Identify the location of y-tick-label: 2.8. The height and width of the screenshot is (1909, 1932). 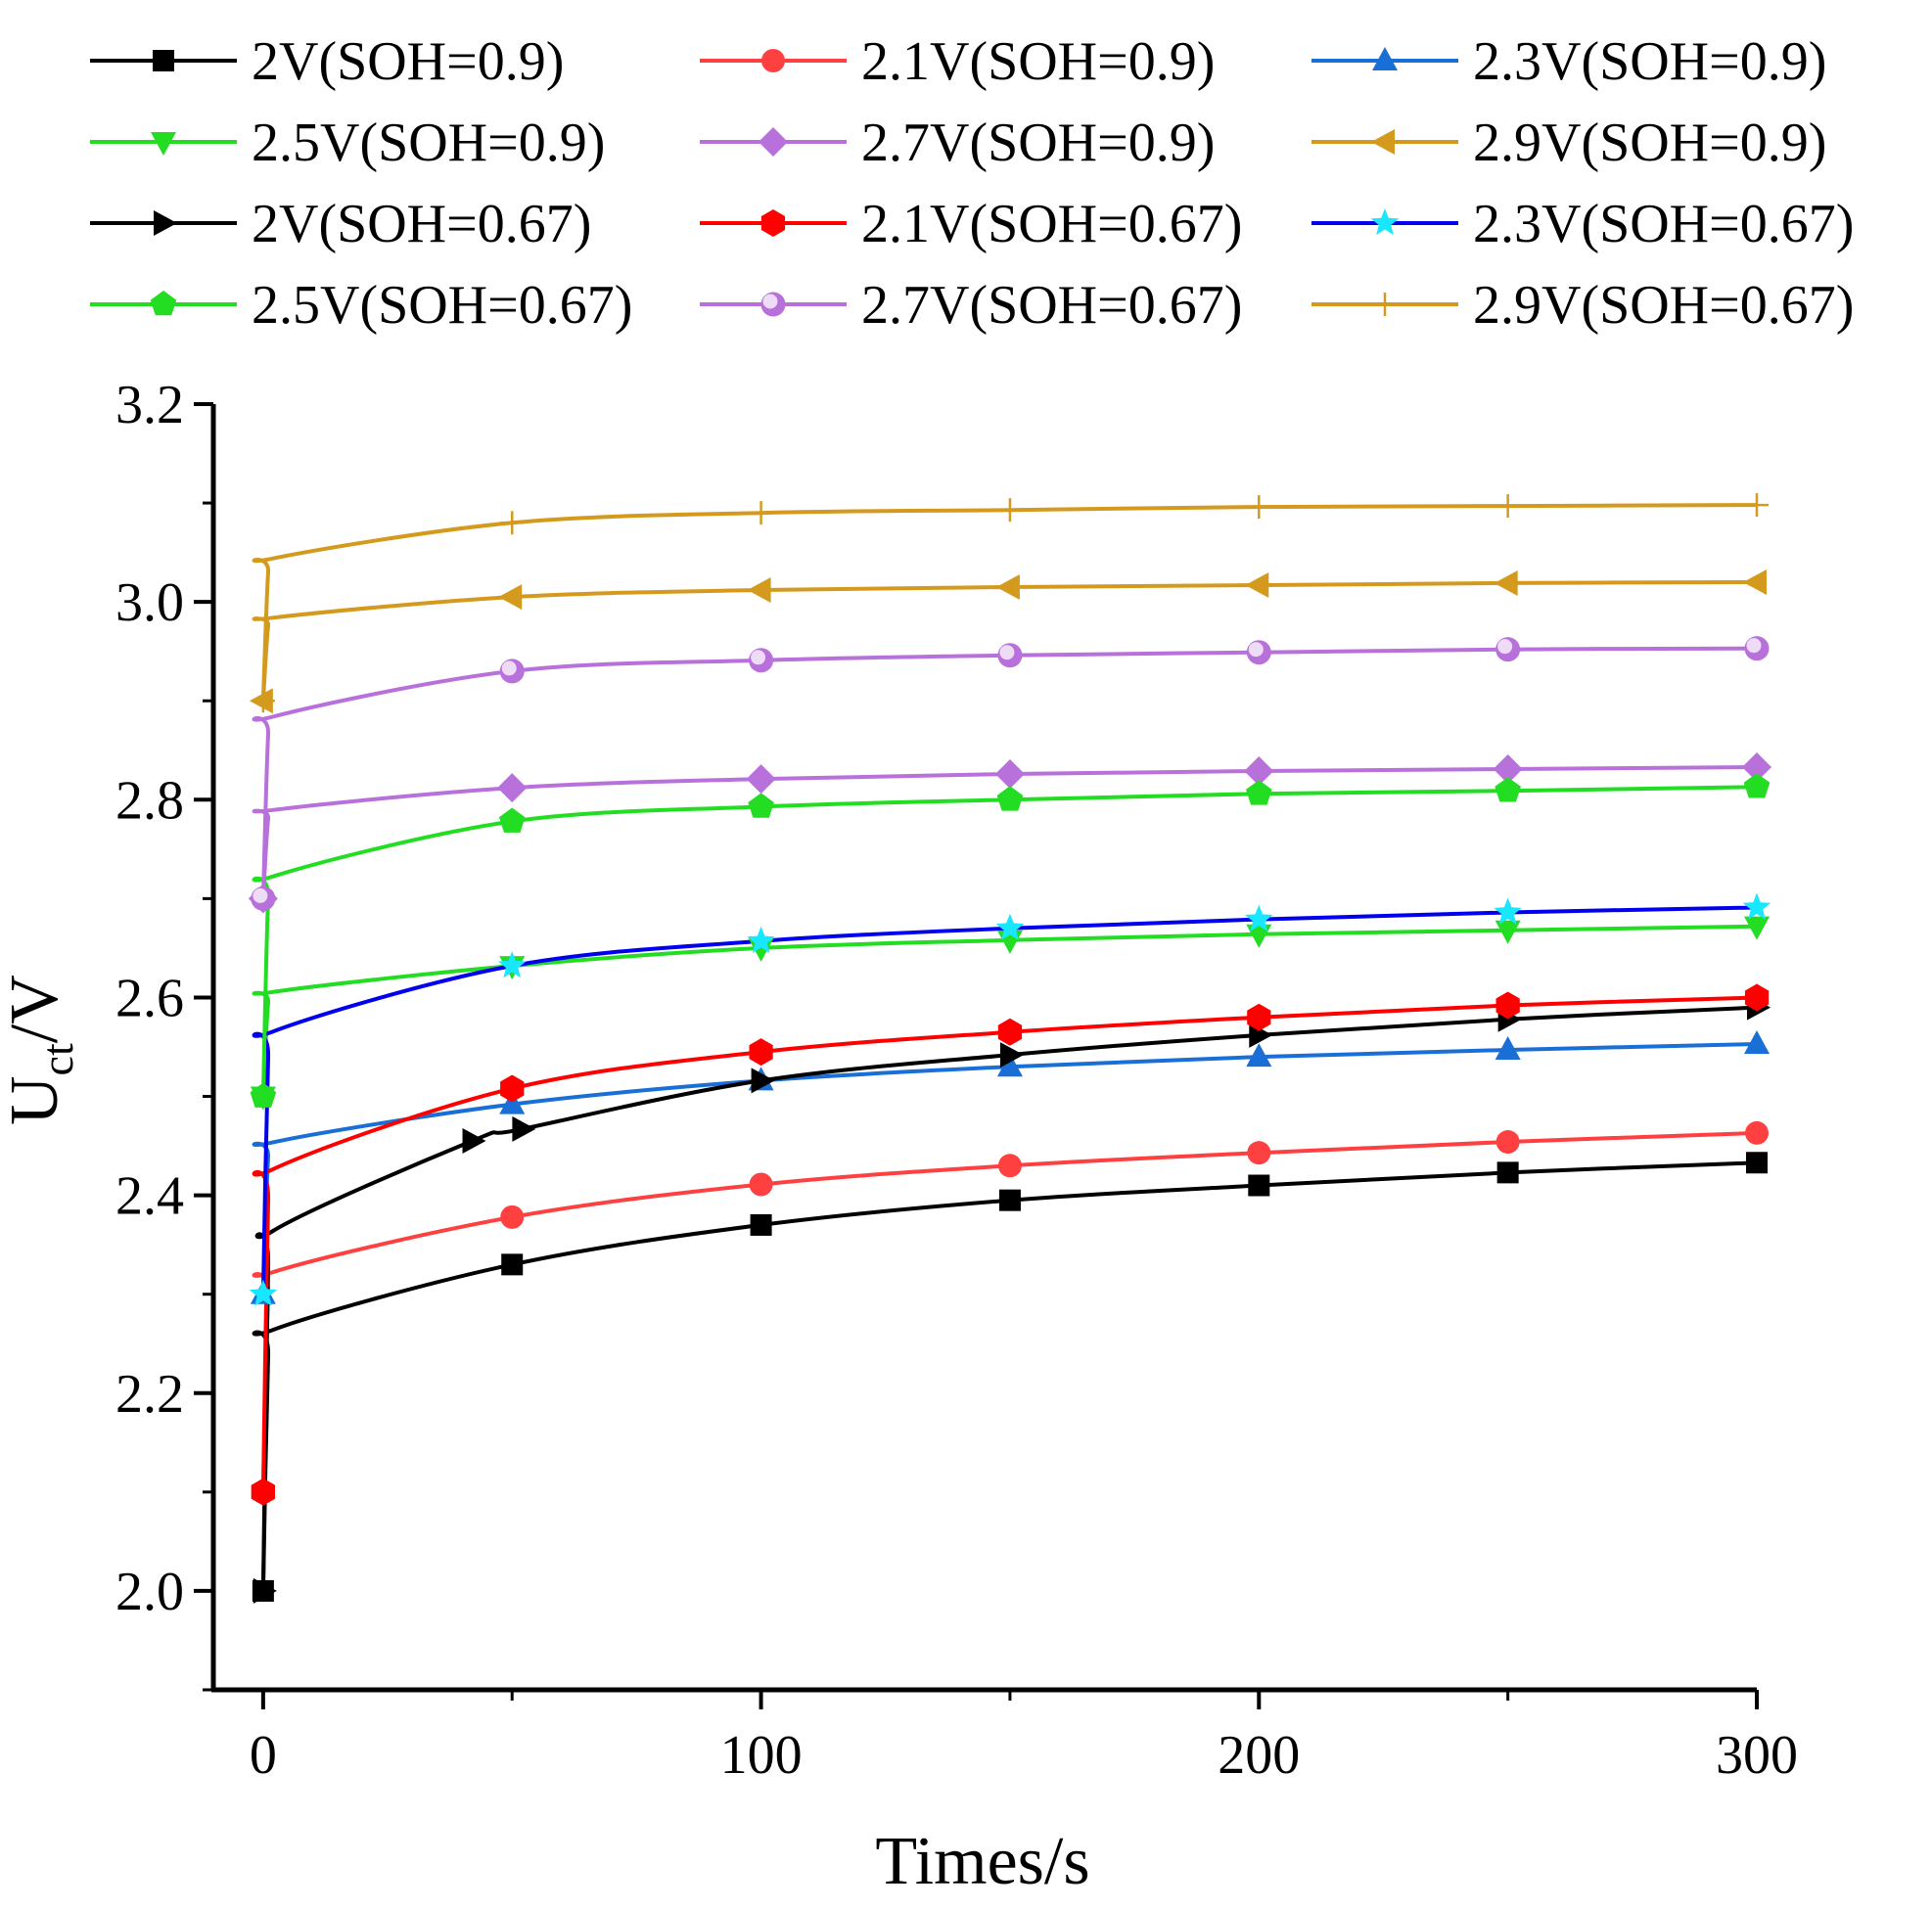
(150, 800).